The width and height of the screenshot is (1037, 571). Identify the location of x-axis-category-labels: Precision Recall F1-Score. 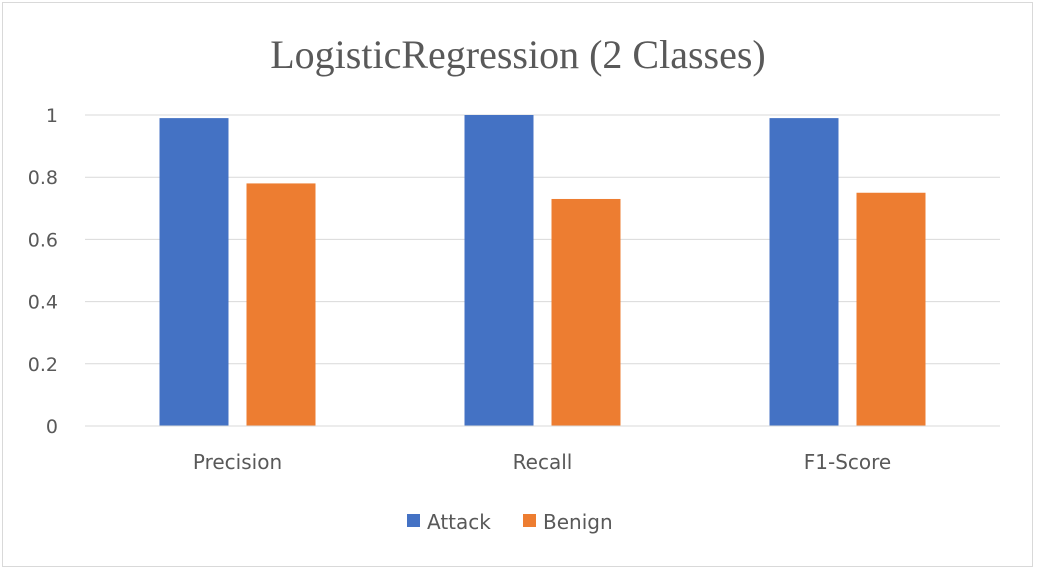
(542, 462).